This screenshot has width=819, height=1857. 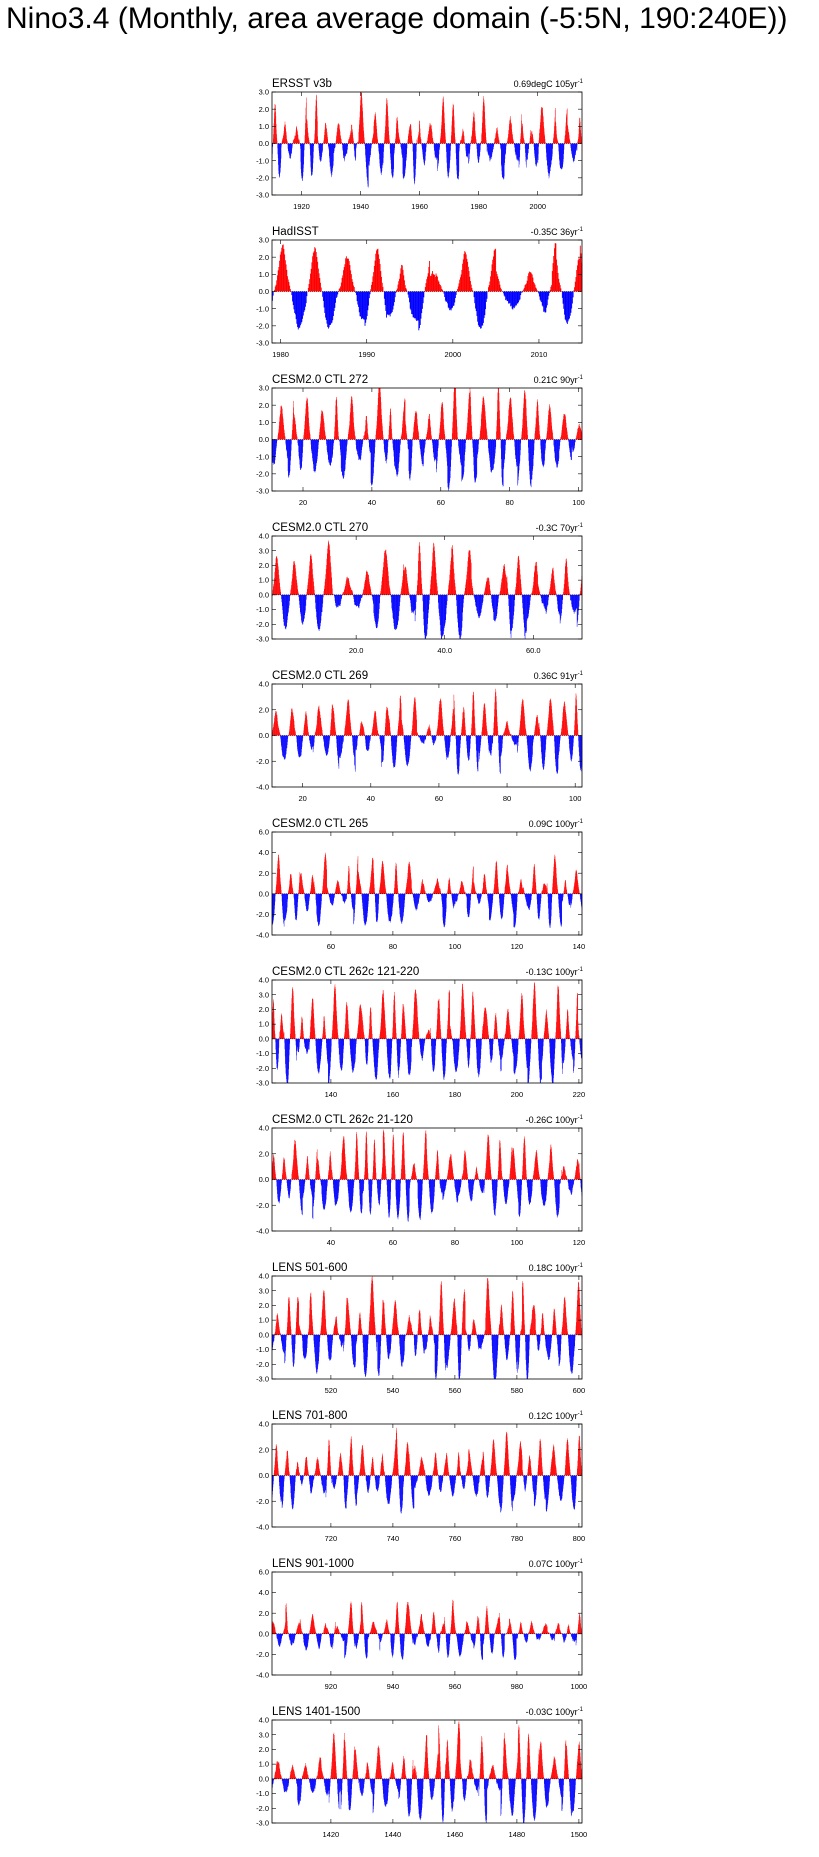 What do you see at coordinates (280, 354) in the screenshot?
I see `x-tick-label: 1980` at bounding box center [280, 354].